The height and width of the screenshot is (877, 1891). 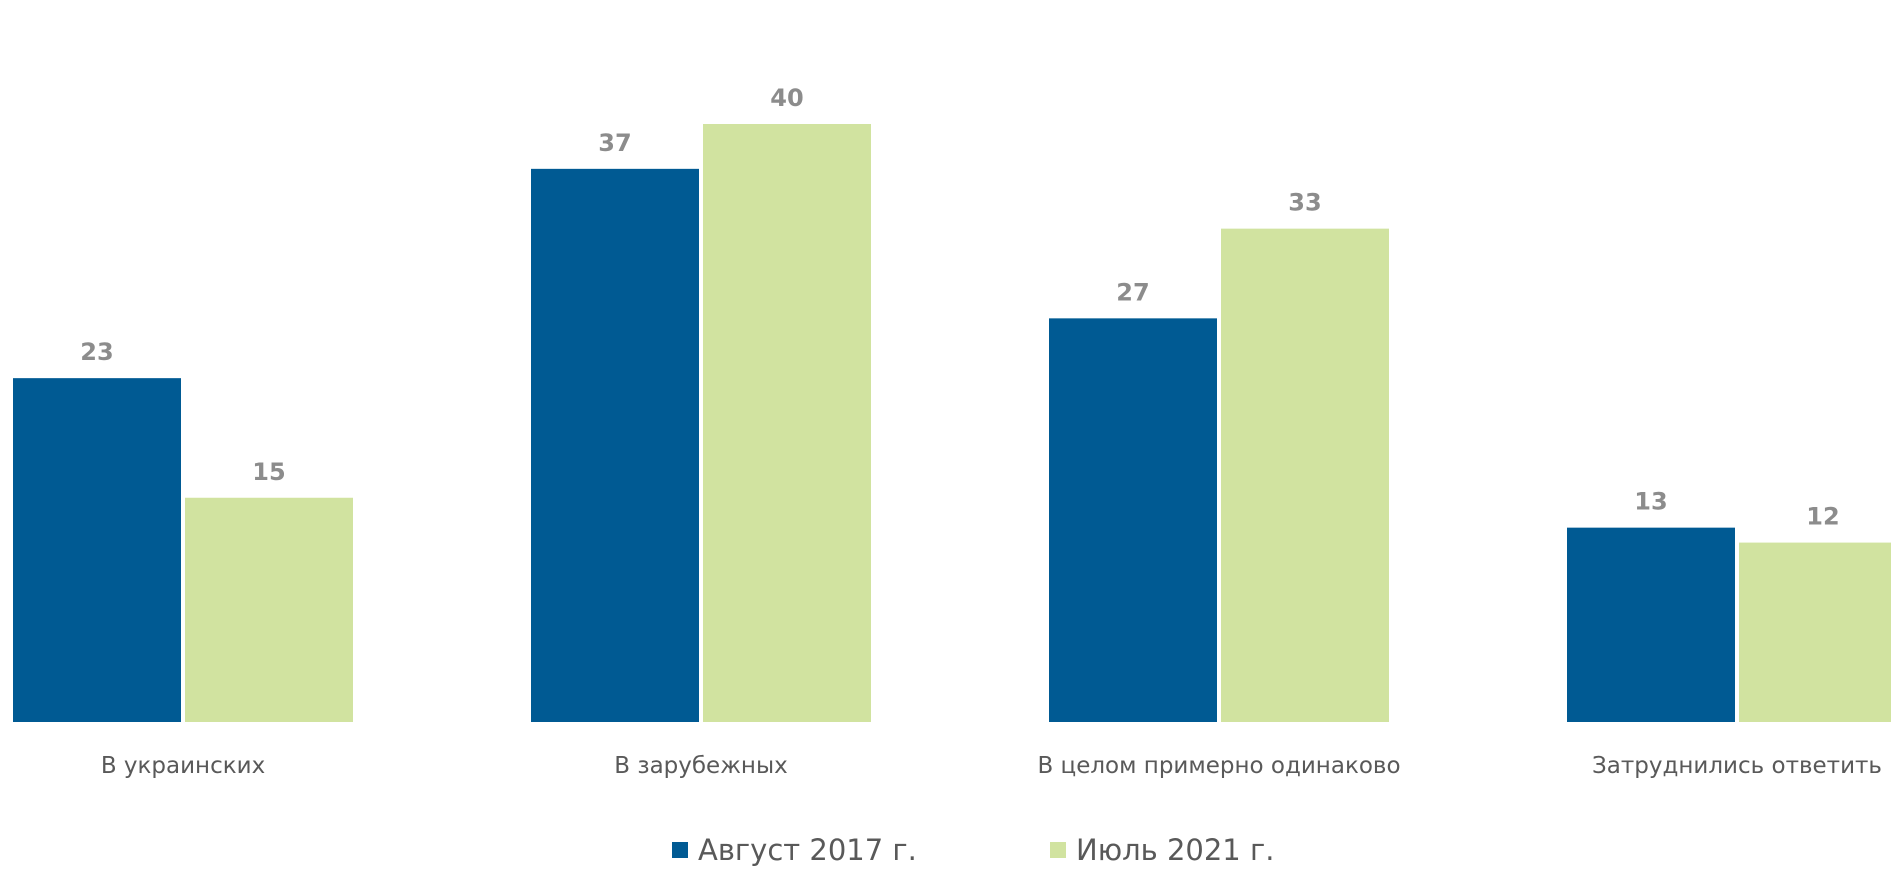 I want to click on category-label-1: В украинских, so click(x=183, y=766).